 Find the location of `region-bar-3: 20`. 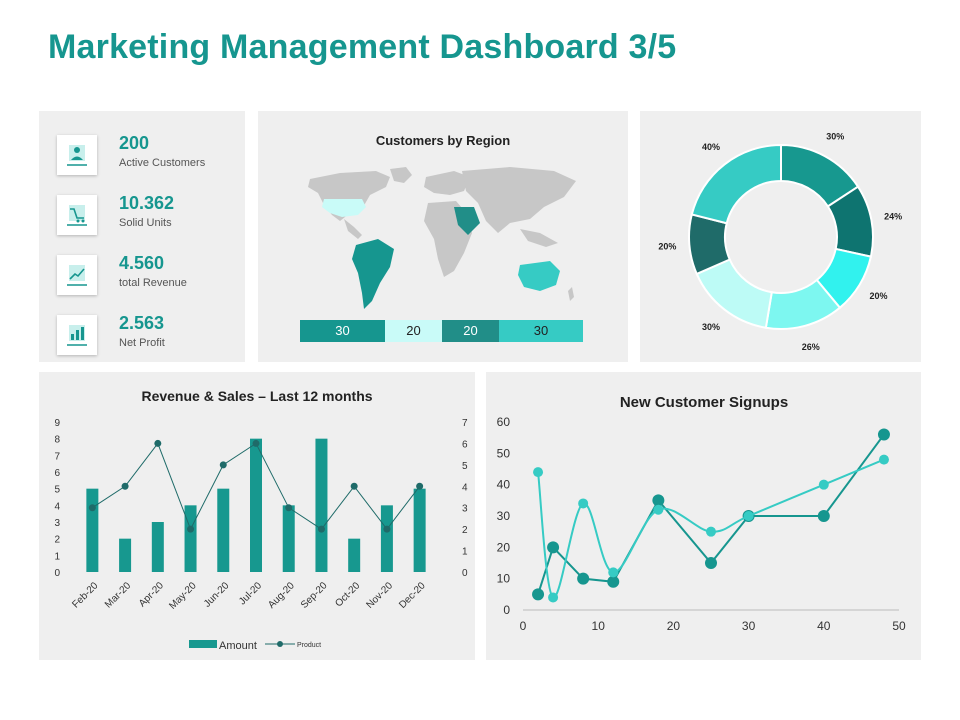

region-bar-3: 20 is located at coordinates (470, 331).